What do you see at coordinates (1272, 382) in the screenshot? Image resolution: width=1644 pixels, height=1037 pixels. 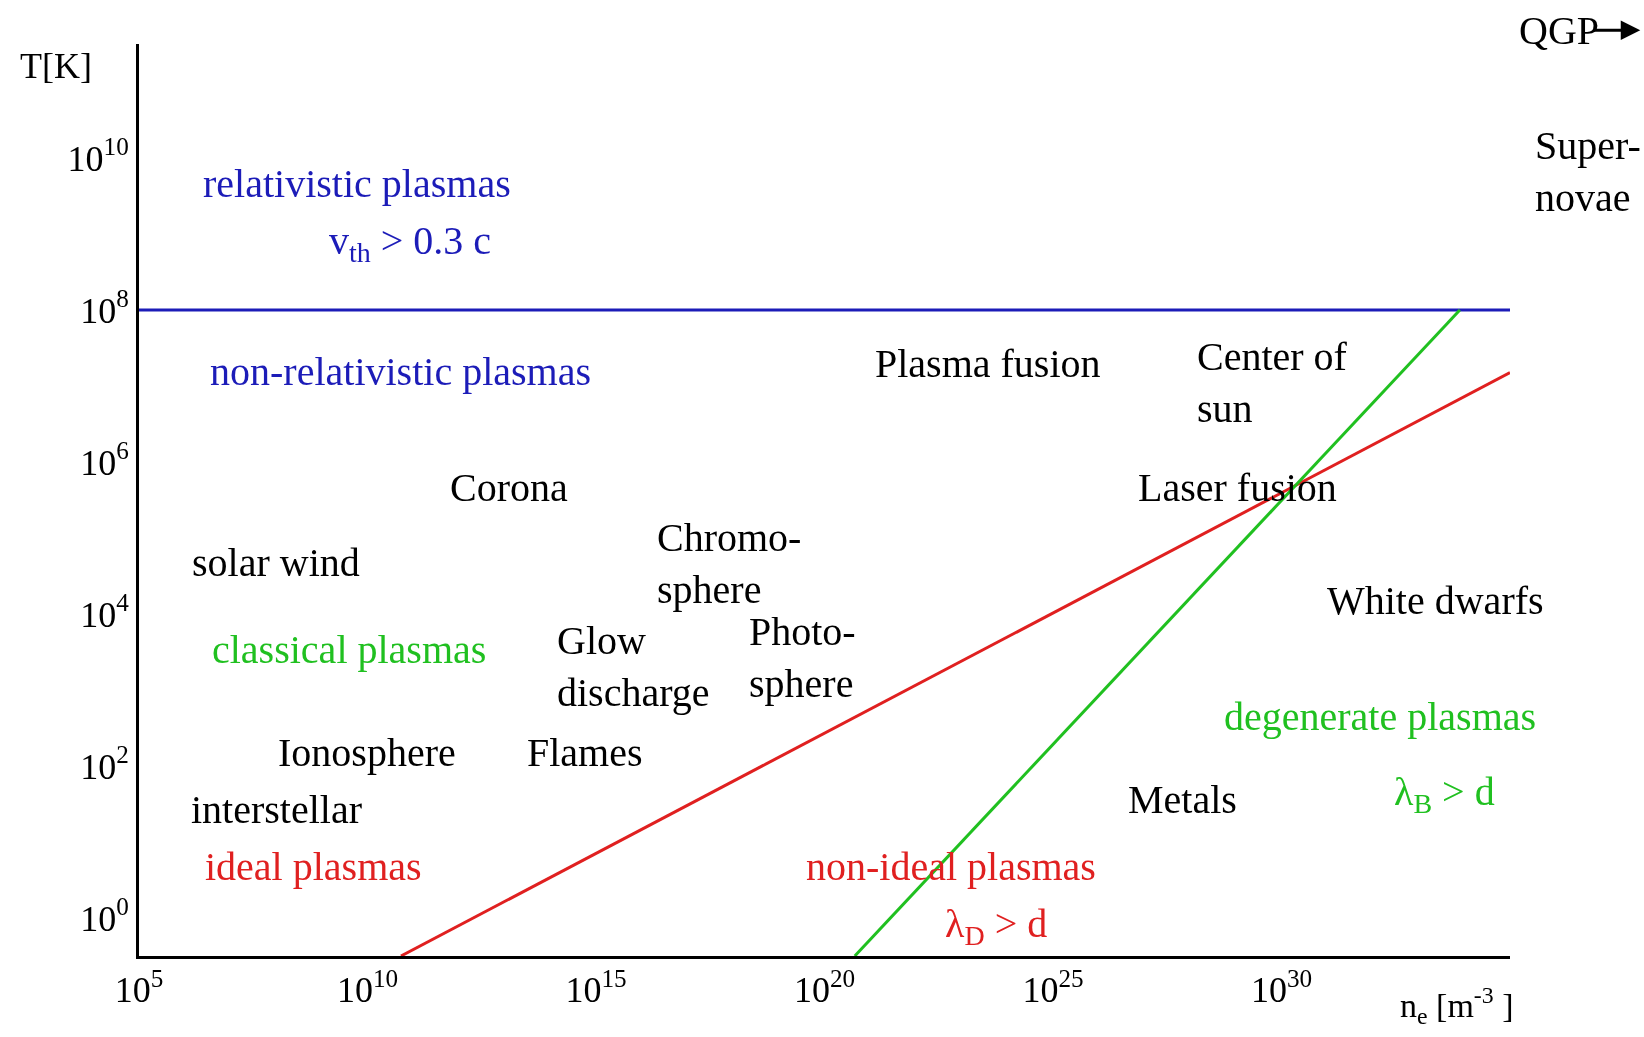 I see `annotation: Center of sun` at bounding box center [1272, 382].